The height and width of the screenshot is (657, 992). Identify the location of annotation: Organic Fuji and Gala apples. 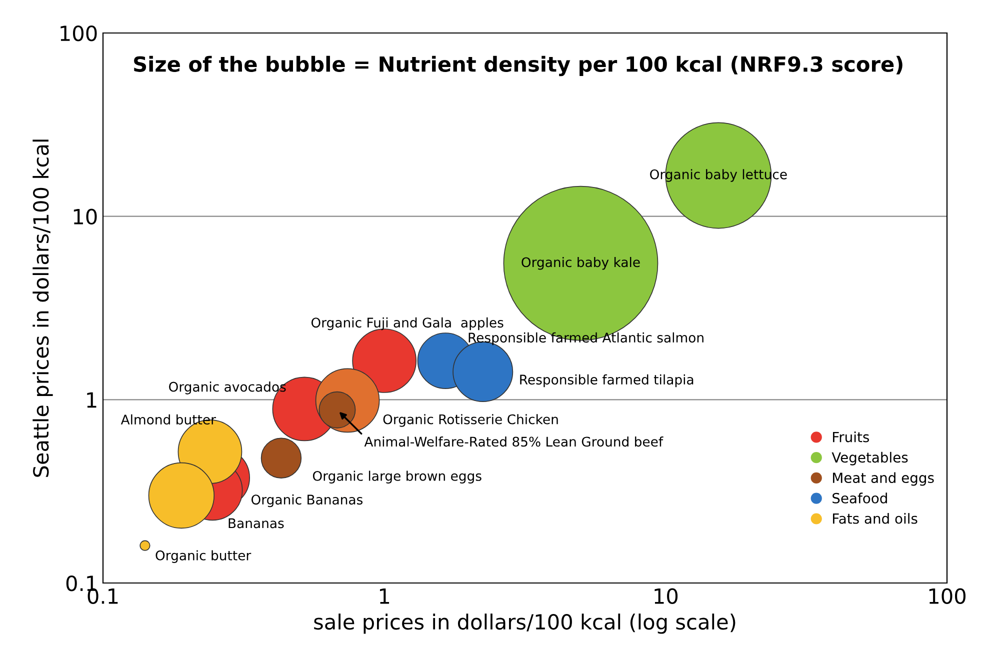
(407, 323).